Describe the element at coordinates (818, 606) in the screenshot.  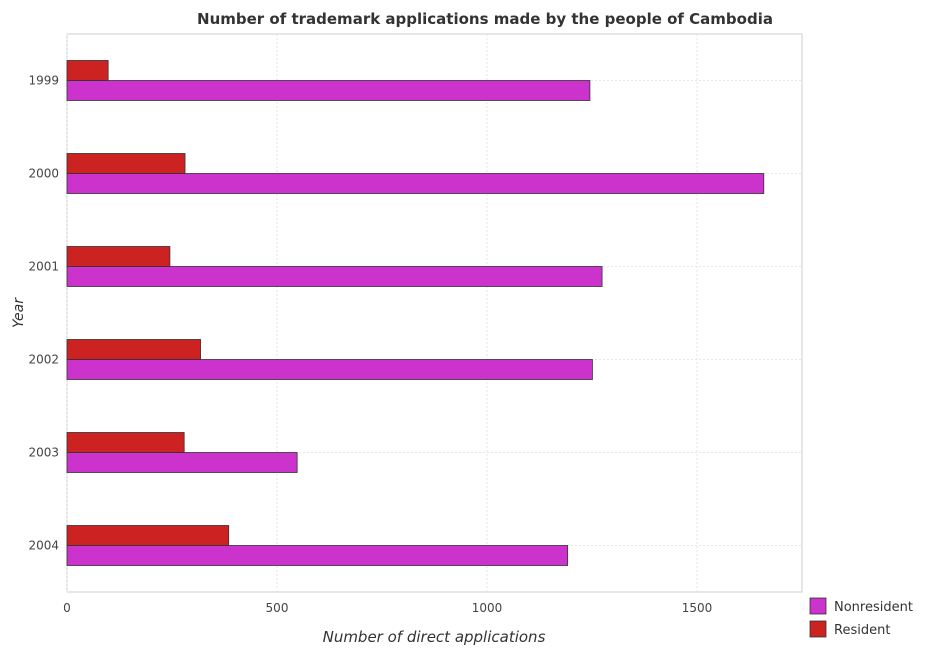
I see `legend-swatch-nonresident` at that location.